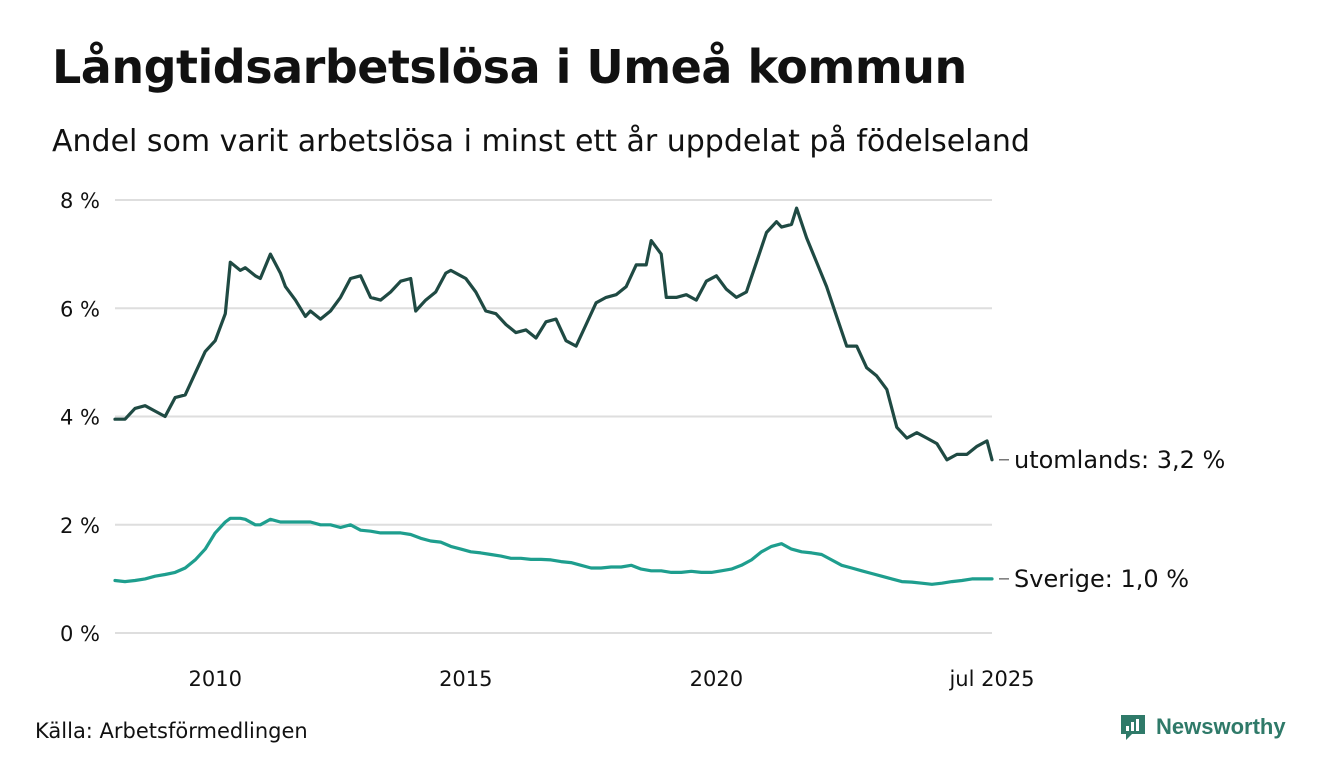 The image size is (1340, 780). Describe the element at coordinates (80, 634) in the screenshot. I see `y-tick-label: 0 %` at that location.